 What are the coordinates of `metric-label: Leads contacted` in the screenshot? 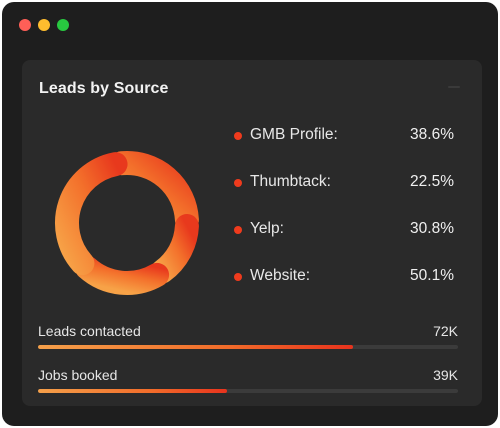 It's located at (89, 331).